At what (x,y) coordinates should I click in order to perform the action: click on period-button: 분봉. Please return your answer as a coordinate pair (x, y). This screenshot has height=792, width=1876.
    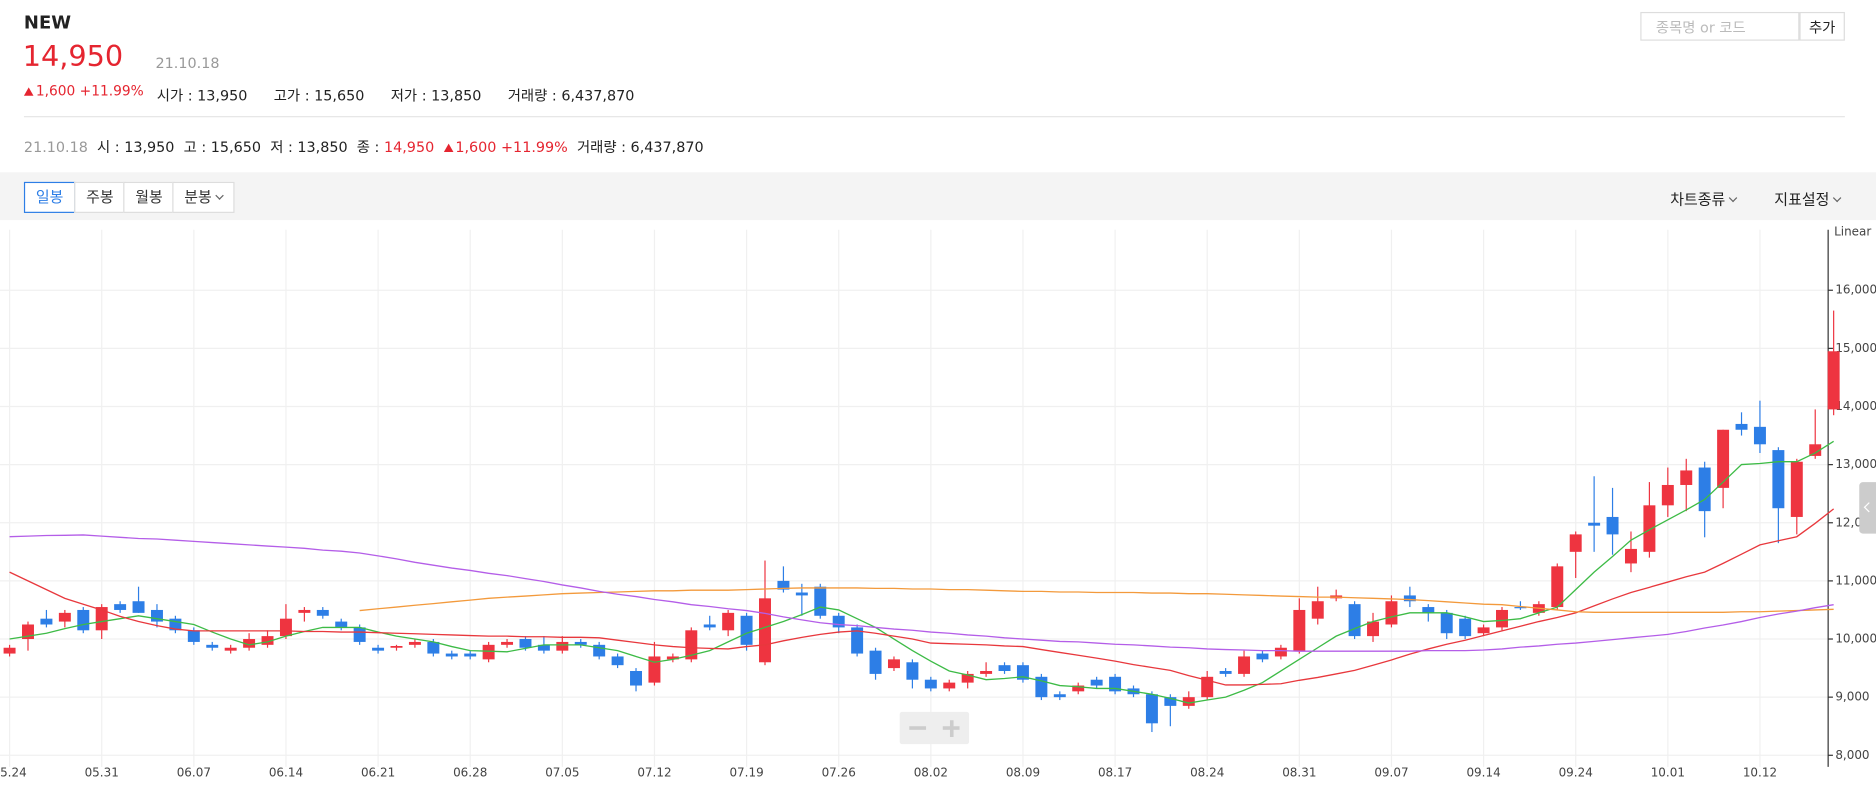
    Looking at the image, I should click on (203, 197).